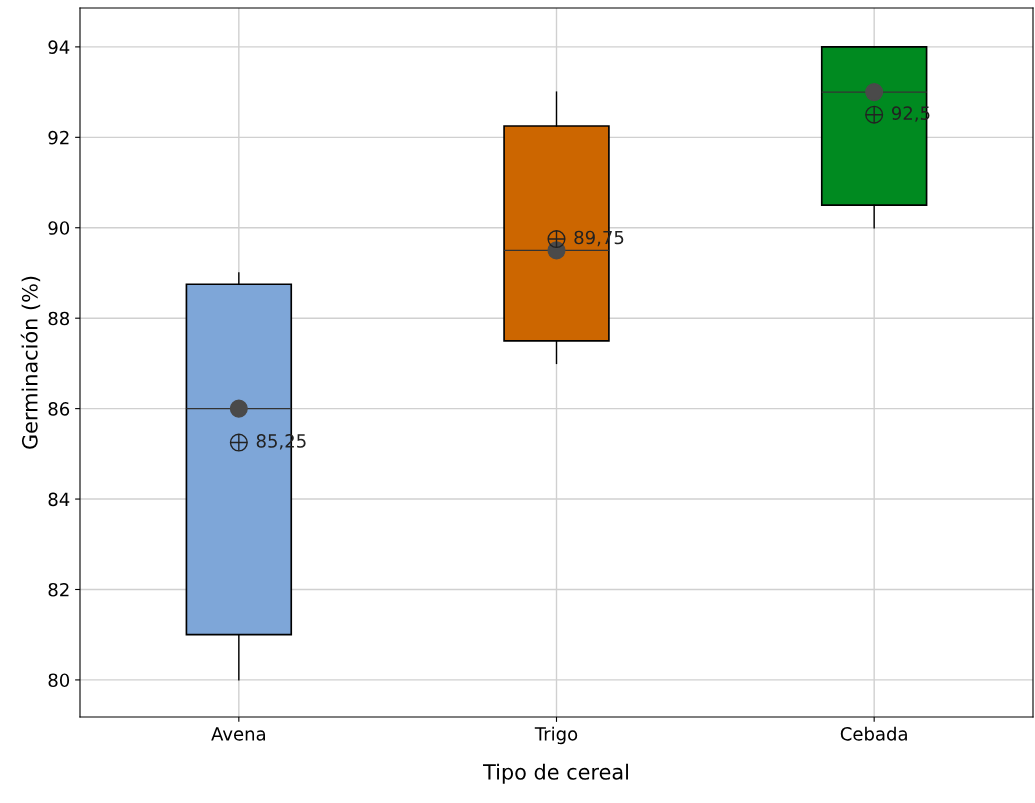 This screenshot has height=803, width=1035. What do you see at coordinates (873, 733) in the screenshot?
I see `x-tick-label: Cebada` at bounding box center [873, 733].